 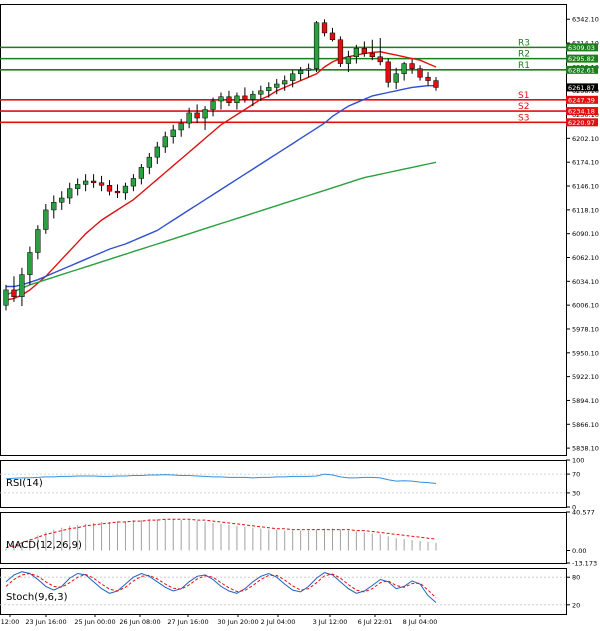 I want to click on level-name-r3: R3, so click(x=524, y=43).